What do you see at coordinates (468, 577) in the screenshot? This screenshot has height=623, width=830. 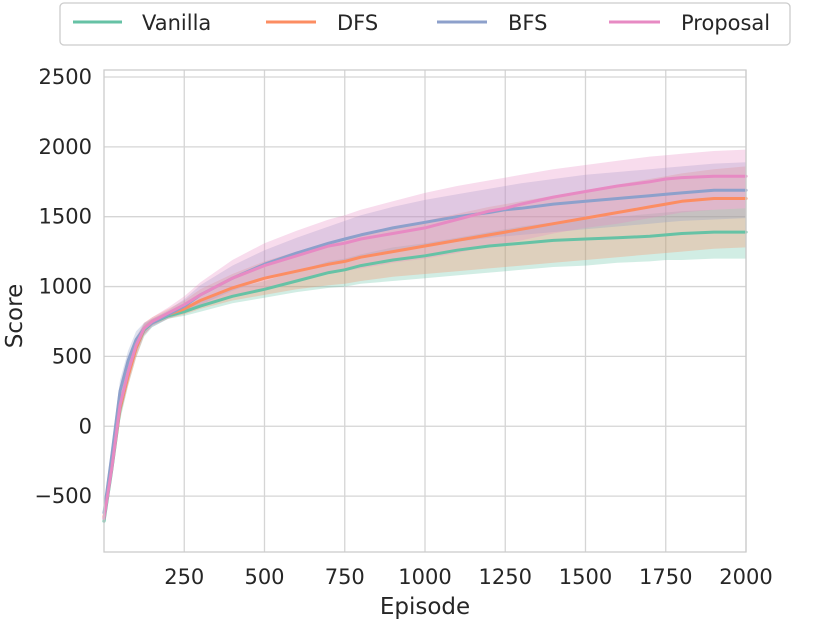 I see `x-axis-ticks: 250 500 750 1000 1250 1500 1750 2000` at bounding box center [468, 577].